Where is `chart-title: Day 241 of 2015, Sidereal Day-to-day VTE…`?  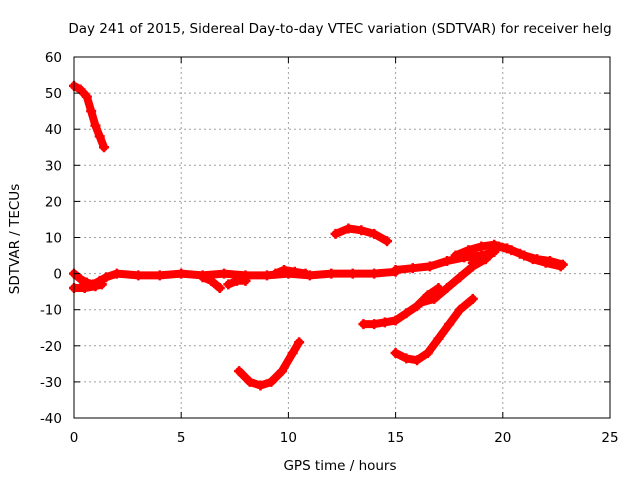
chart-title: Day 241 of 2015, Sidereal Day-to-day VTE… is located at coordinates (339, 29).